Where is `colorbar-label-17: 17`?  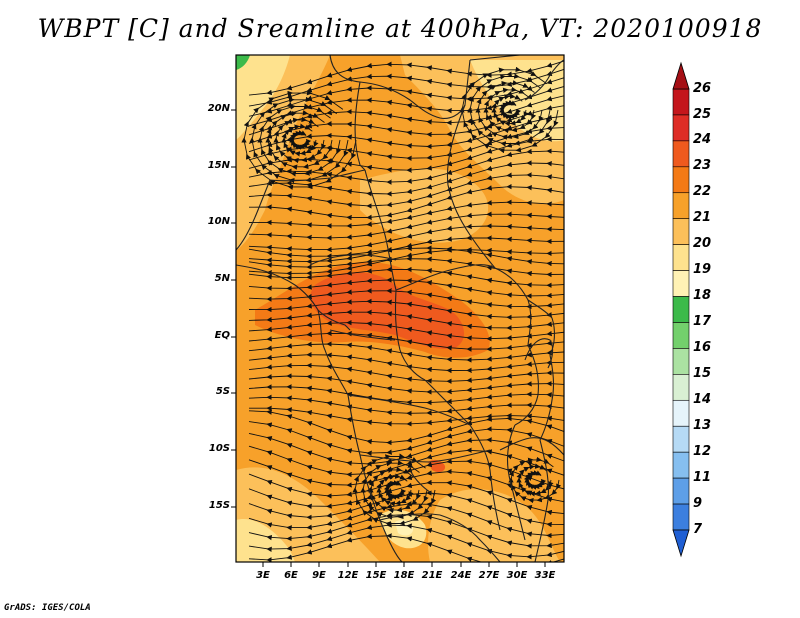
colorbar-label-17: 17 is located at coordinates (702, 321).